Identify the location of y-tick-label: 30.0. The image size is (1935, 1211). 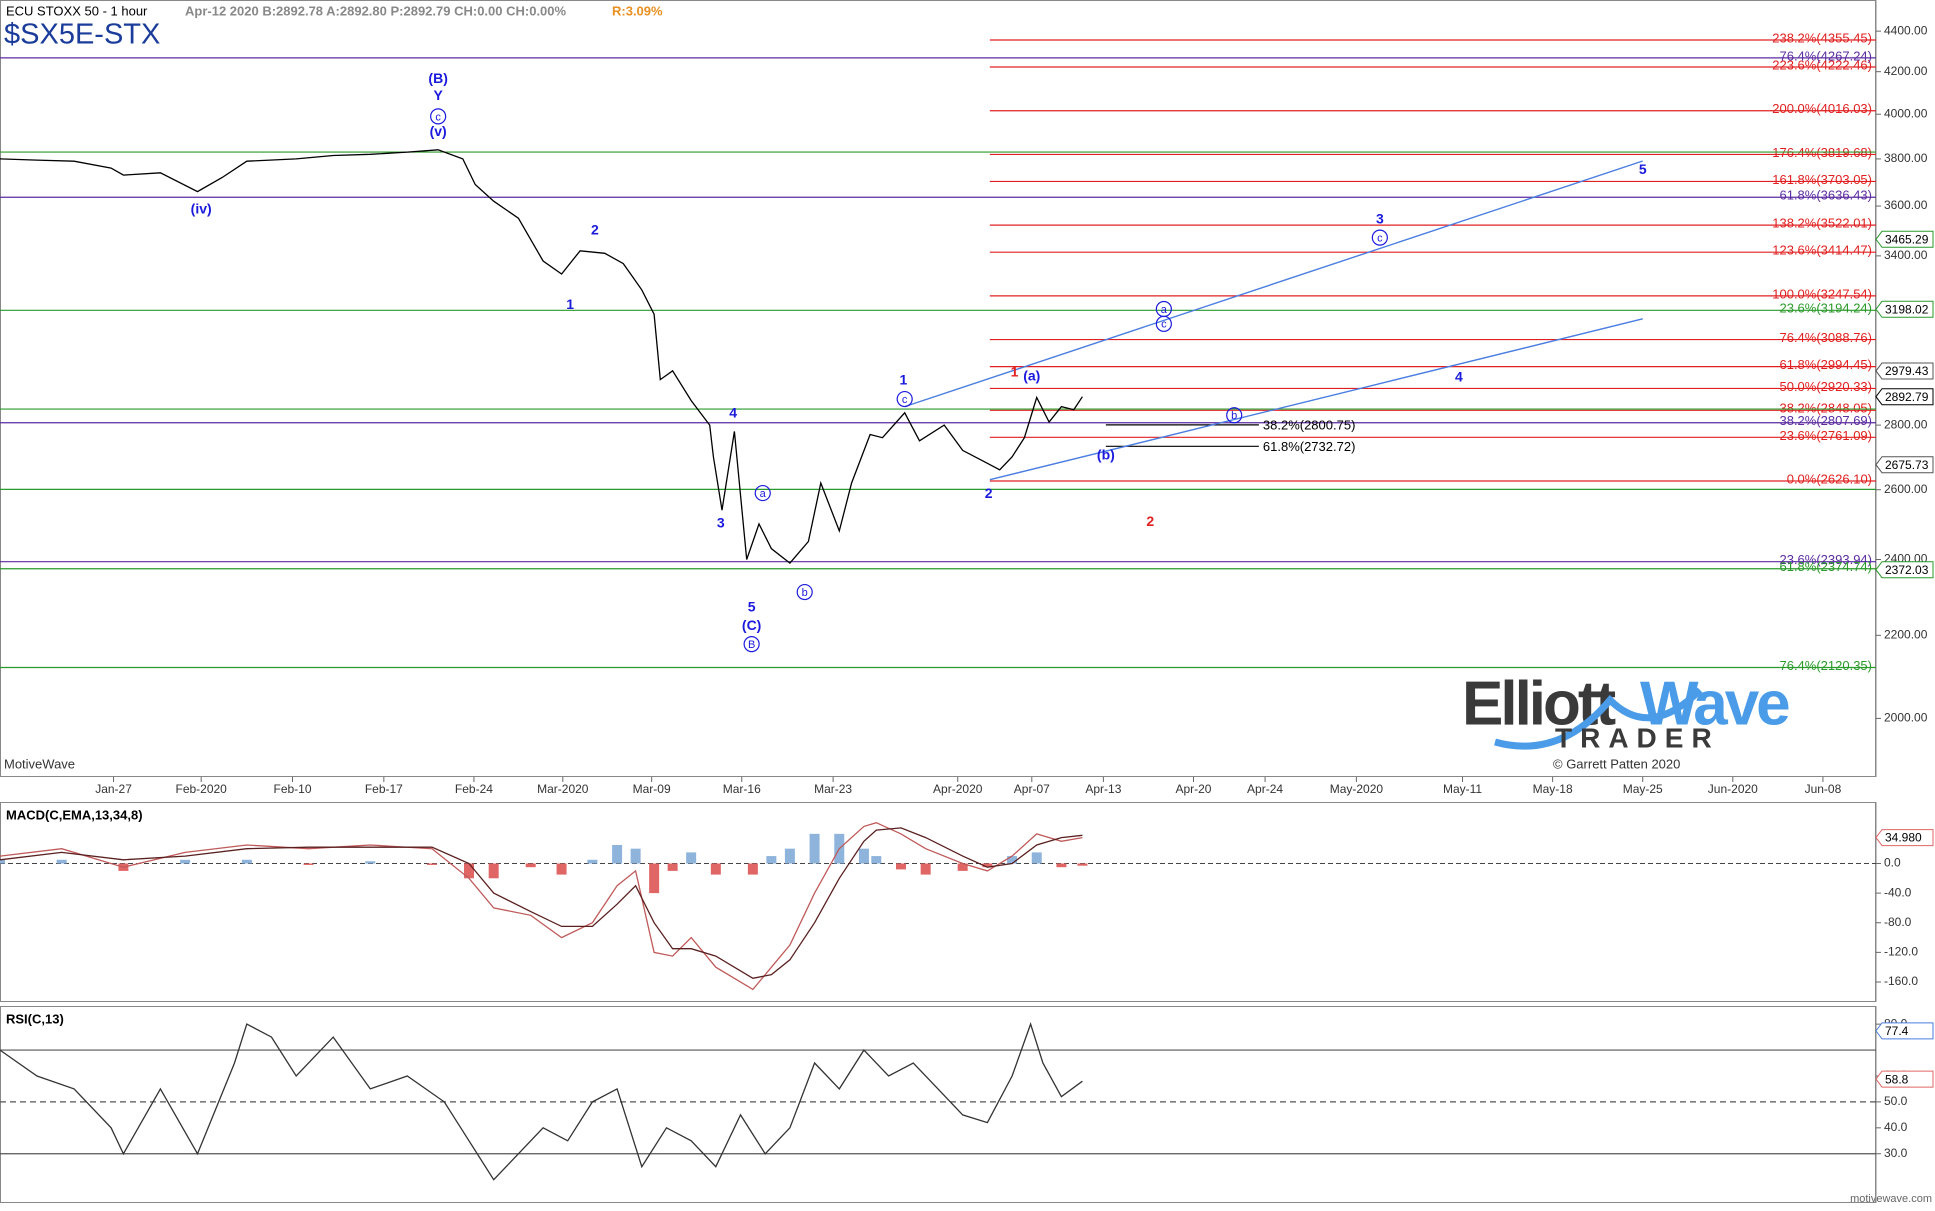
(1896, 1153).